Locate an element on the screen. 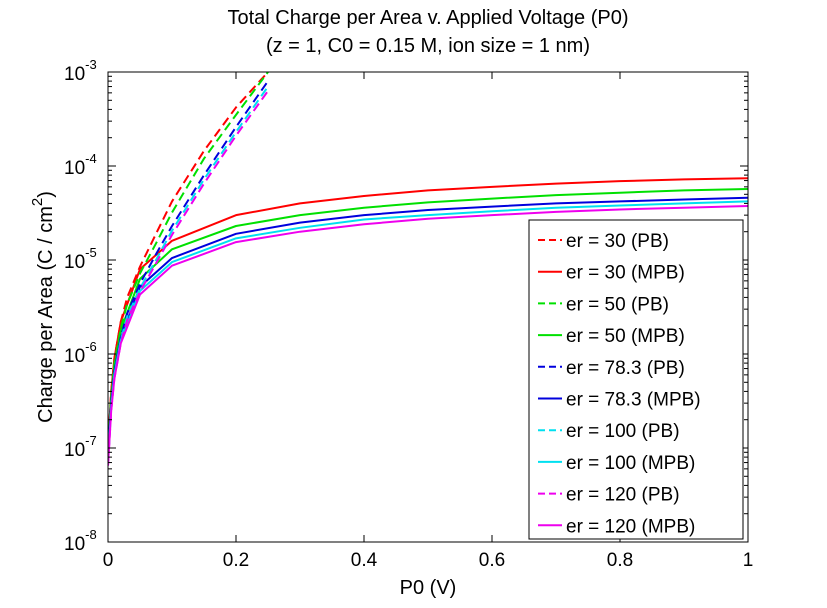  y-tick-label: 10⁻³ is located at coordinates (80, 71).